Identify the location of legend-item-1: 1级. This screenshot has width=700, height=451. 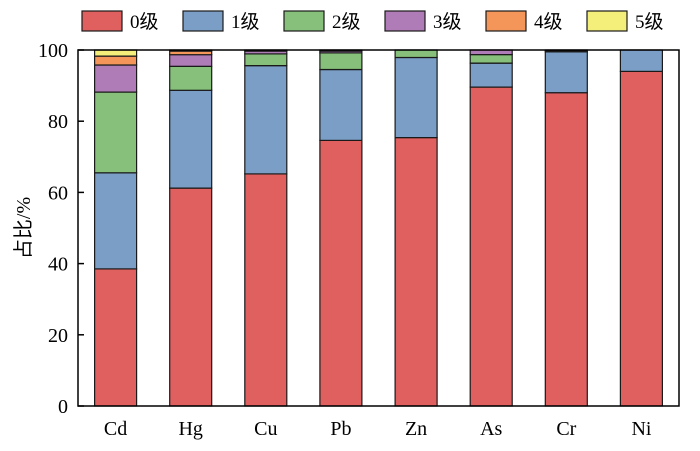
(221, 21).